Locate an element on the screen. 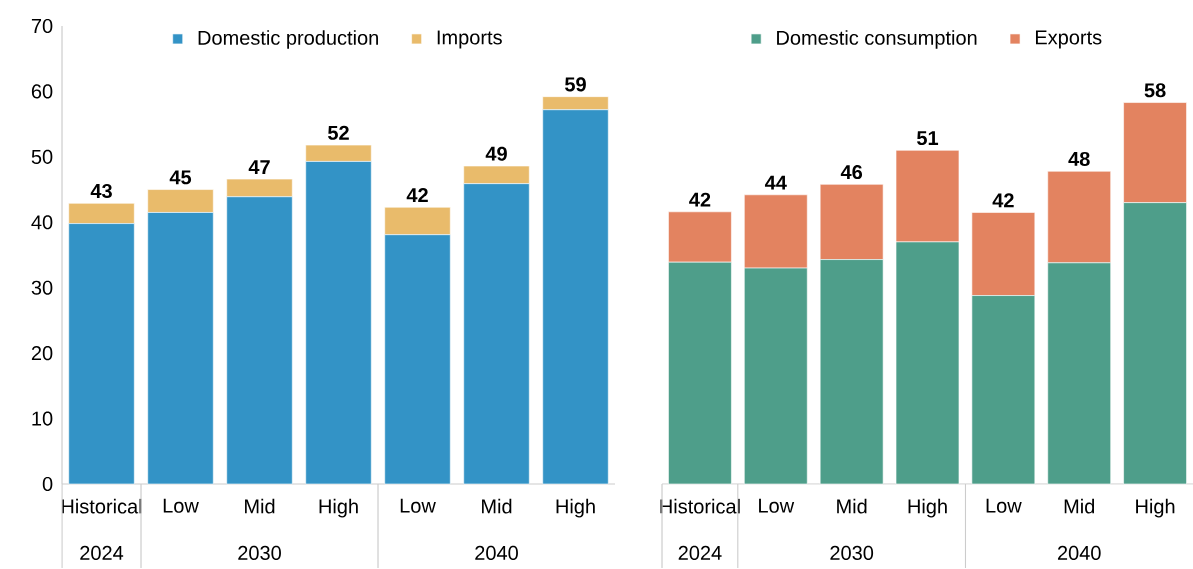 The image size is (1193, 569). legend-label: Domestic production is located at coordinates (288, 39).